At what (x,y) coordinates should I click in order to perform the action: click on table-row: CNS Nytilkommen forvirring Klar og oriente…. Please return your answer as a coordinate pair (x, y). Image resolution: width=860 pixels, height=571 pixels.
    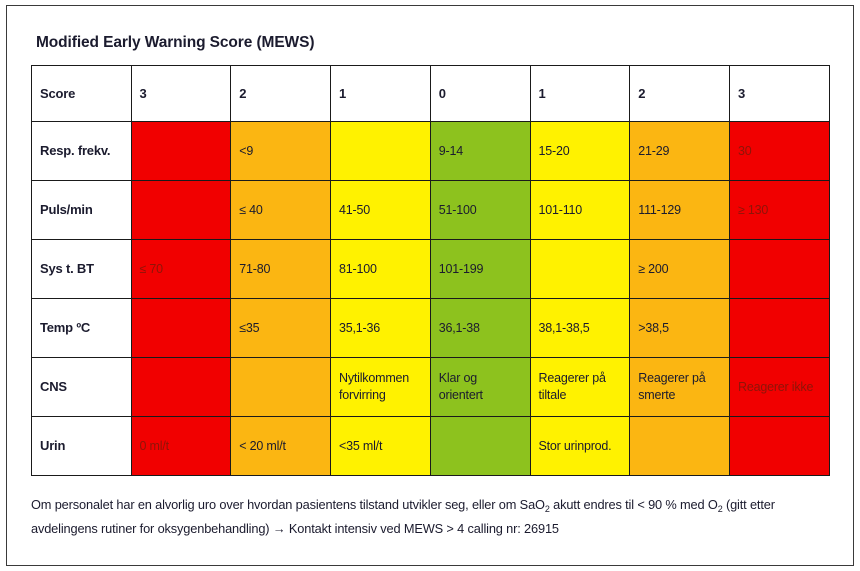
    Looking at the image, I should click on (430, 387).